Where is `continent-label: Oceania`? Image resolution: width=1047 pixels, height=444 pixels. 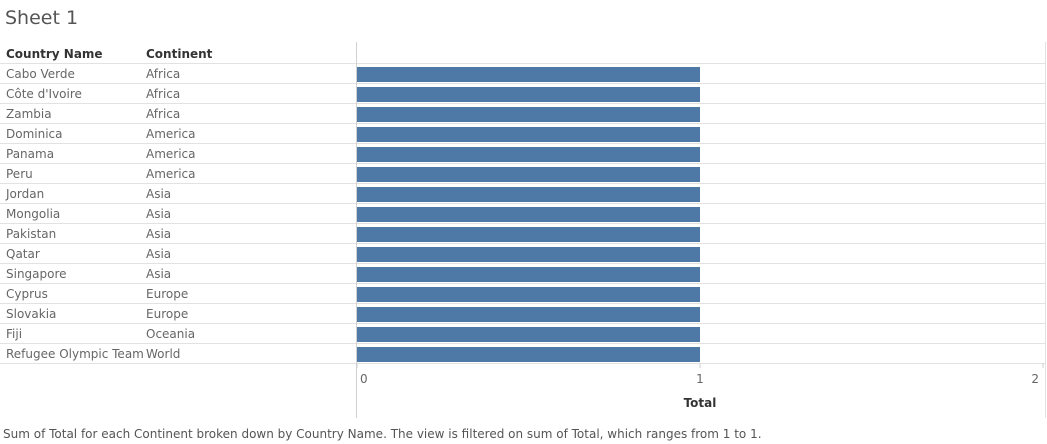
continent-label: Oceania is located at coordinates (171, 334).